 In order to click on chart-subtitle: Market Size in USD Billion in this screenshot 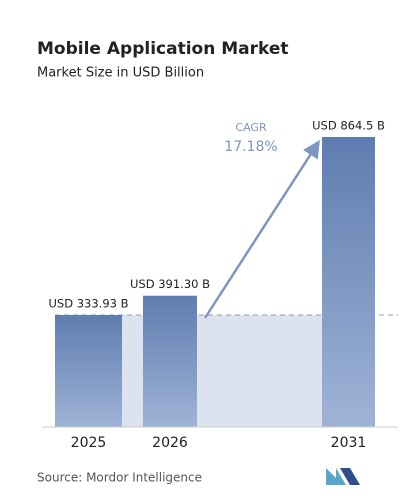, I will do `click(120, 73)`.